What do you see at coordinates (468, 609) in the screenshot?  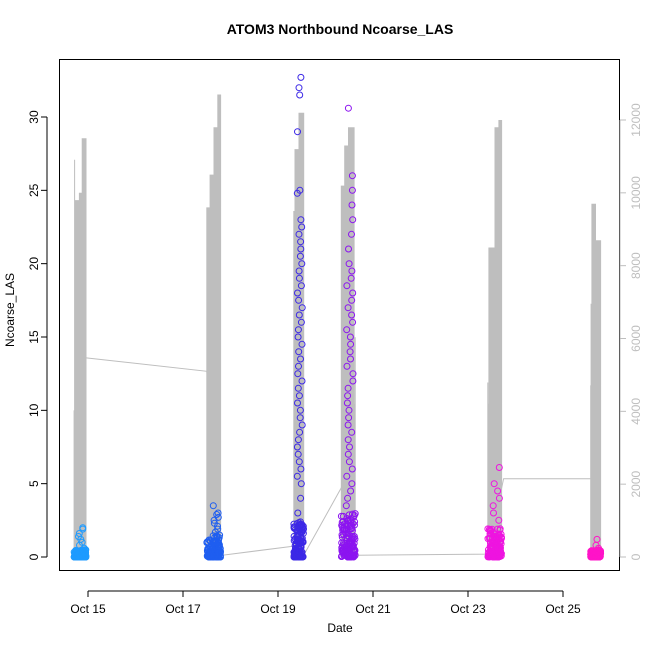 I see `x-tick-label: Oct 23` at bounding box center [468, 609].